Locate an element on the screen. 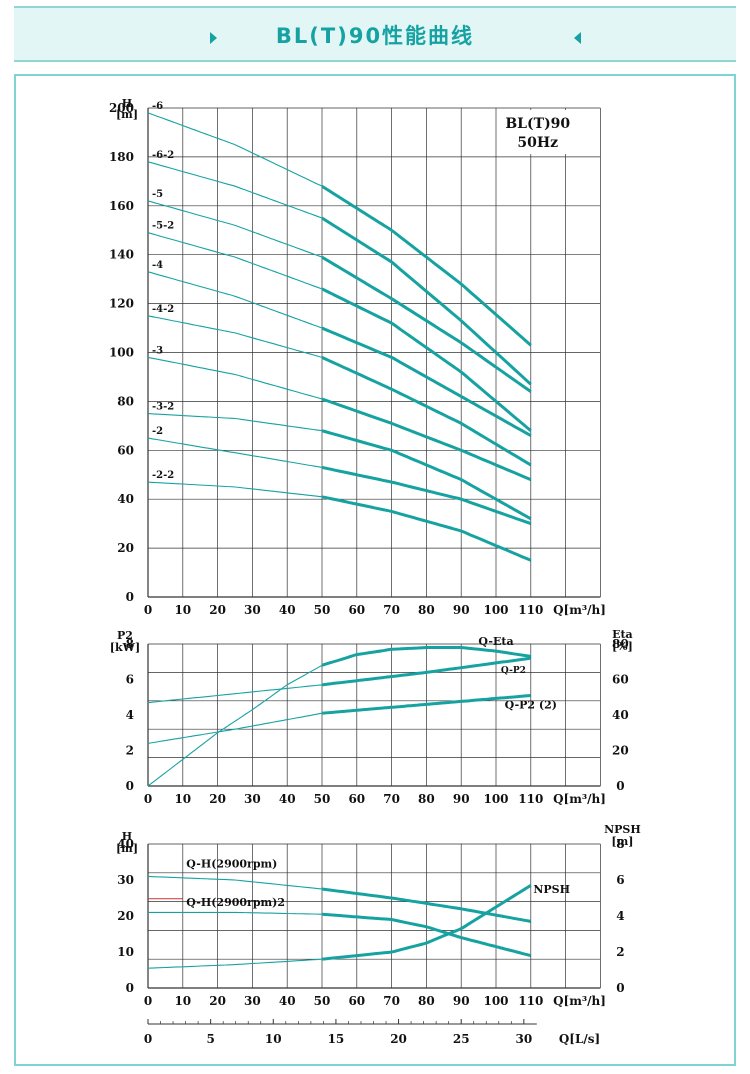  curve-label: -4-2 is located at coordinates (163, 309).